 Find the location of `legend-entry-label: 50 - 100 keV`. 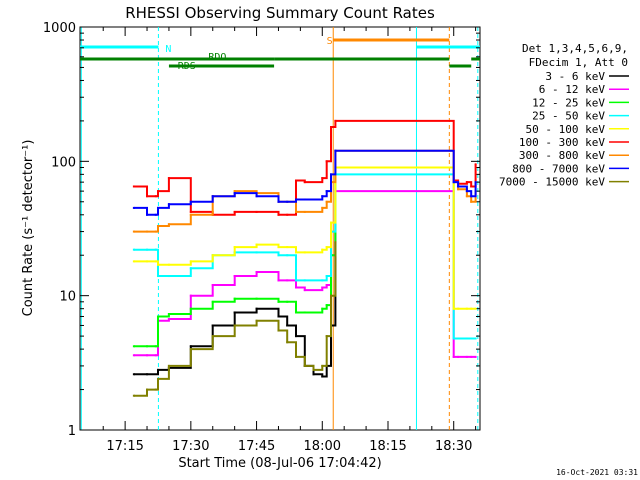

legend-entry-label: 50 - 100 keV is located at coordinates (566, 129).